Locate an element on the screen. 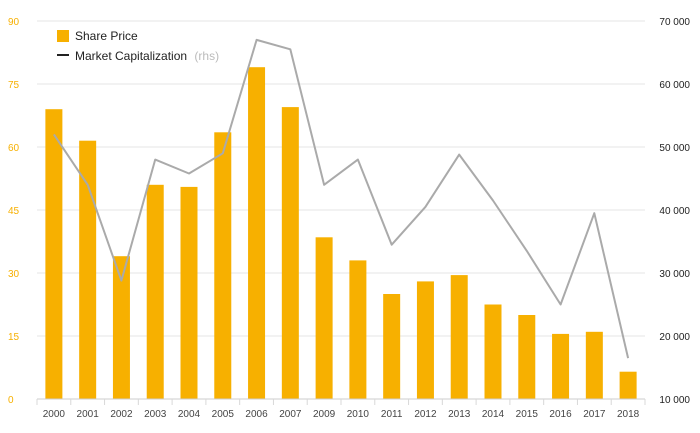  legend: Share Price Market Capitalization (rhs) is located at coordinates (138, 46).